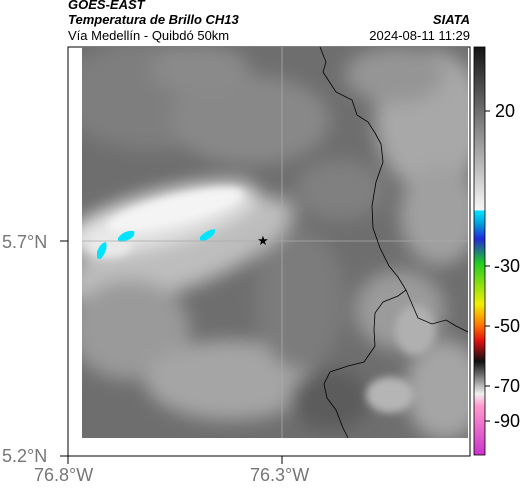 The image size is (526, 491). What do you see at coordinates (106, 6) in the screenshot?
I see `satellite-title: GOES-EAST` at bounding box center [106, 6].